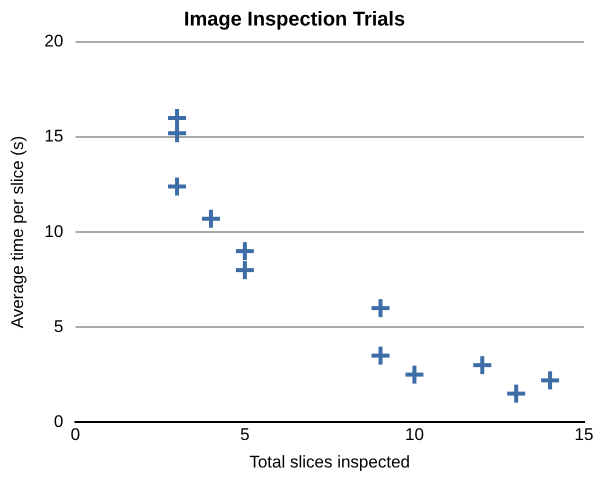 The width and height of the screenshot is (597, 477). I want to click on x-tick-label: 0, so click(75, 434).